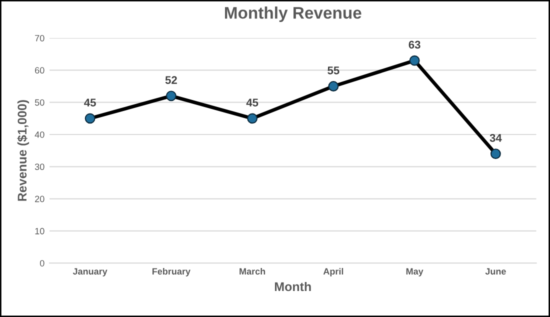 This screenshot has height=317, width=550. What do you see at coordinates (39, 167) in the screenshot?
I see `y-tick-label: 30` at bounding box center [39, 167].